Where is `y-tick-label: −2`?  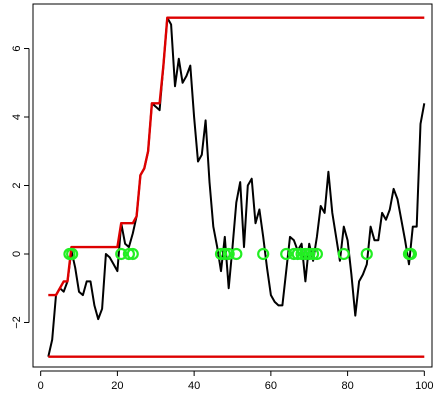 y-tick-label: −2 is located at coordinates (17, 322).